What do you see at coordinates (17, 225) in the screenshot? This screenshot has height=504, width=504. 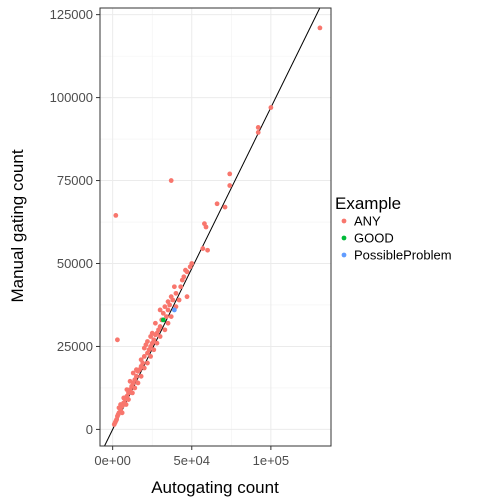 I see `y-axis-title: Manual gating count` at bounding box center [17, 225].